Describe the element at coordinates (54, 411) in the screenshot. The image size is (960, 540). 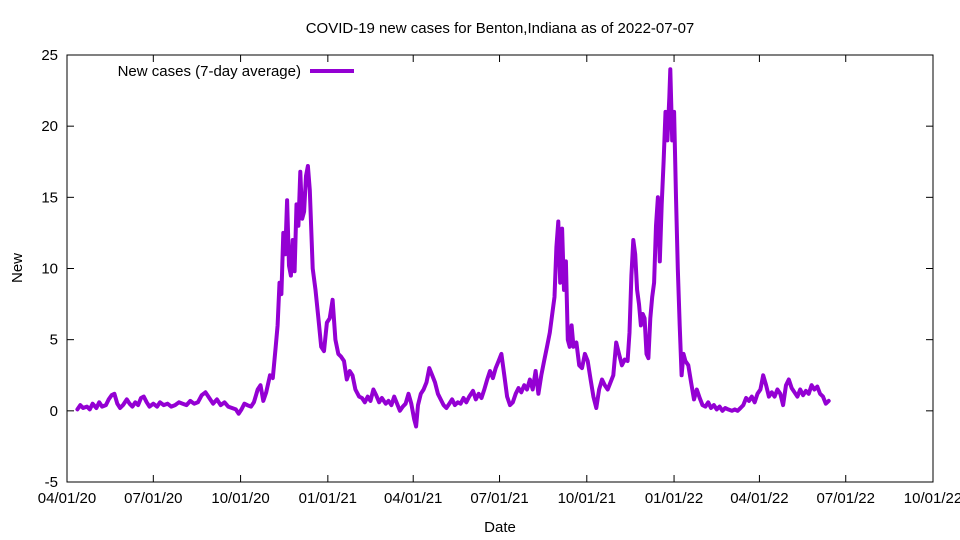
I see `y-tick-label: 0` at that location.